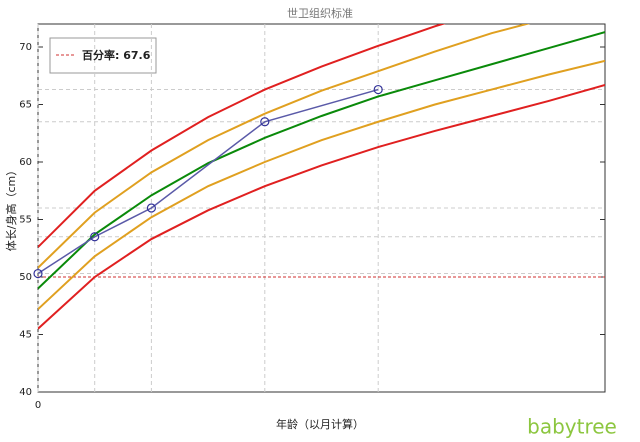  What do you see at coordinates (11, 208) in the screenshot?
I see `y-axis-label: 体长/身高（cm）` at bounding box center [11, 208].